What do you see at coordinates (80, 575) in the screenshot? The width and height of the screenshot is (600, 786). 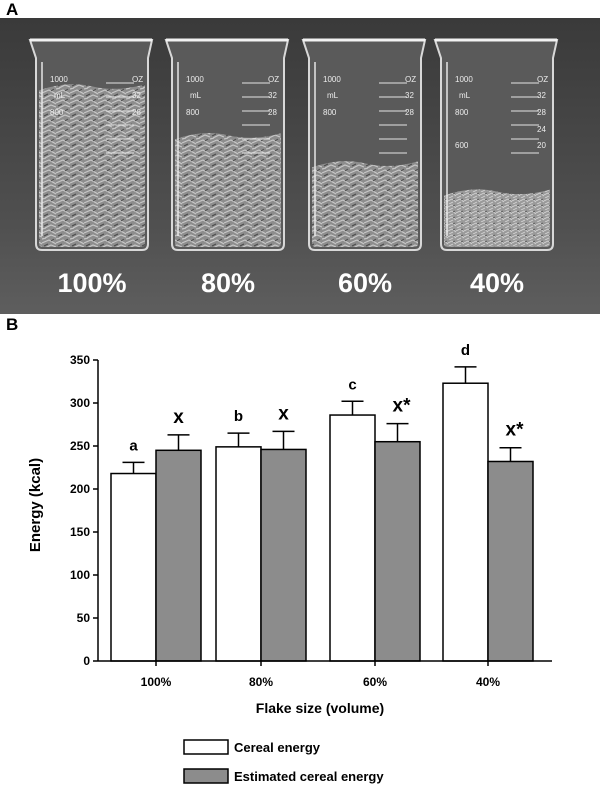 I see `y-tick-label: 100` at bounding box center [80, 575].